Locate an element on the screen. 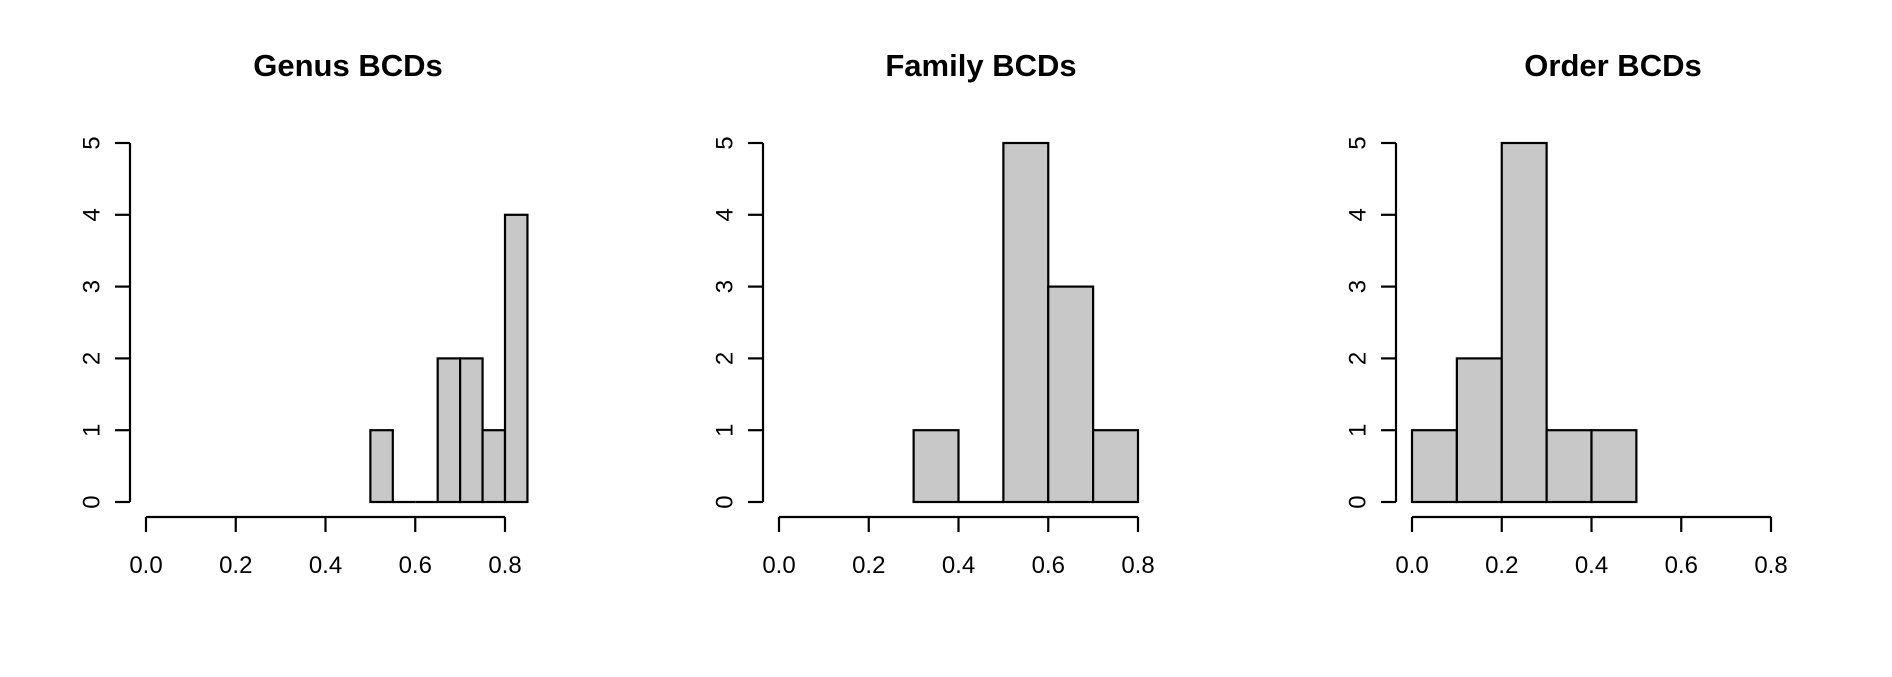  panel-title: Genus BCDs is located at coordinates (347, 65).